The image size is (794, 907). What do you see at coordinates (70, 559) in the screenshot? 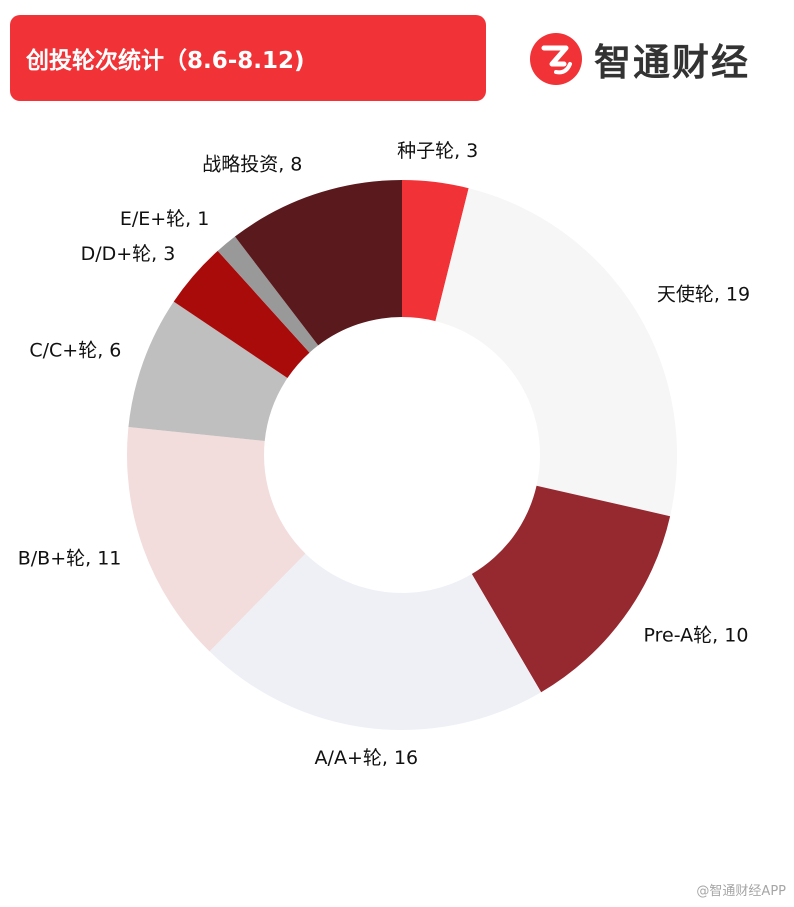
I see `slice-label: B/B+轮, 11` at bounding box center [70, 559].